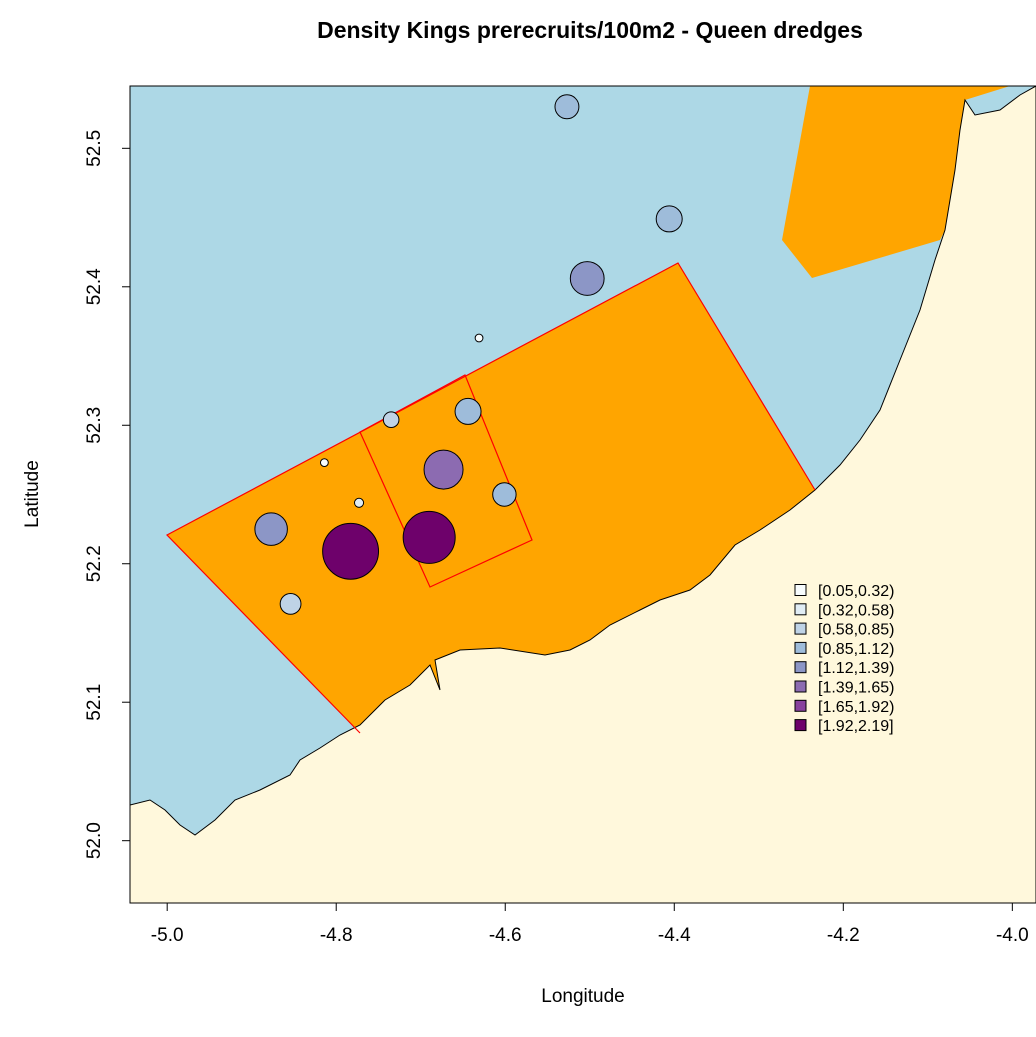 This screenshot has width=1036, height=1037. Describe the element at coordinates (843, 935) in the screenshot. I see `x-tick-label: -4.2` at that location.